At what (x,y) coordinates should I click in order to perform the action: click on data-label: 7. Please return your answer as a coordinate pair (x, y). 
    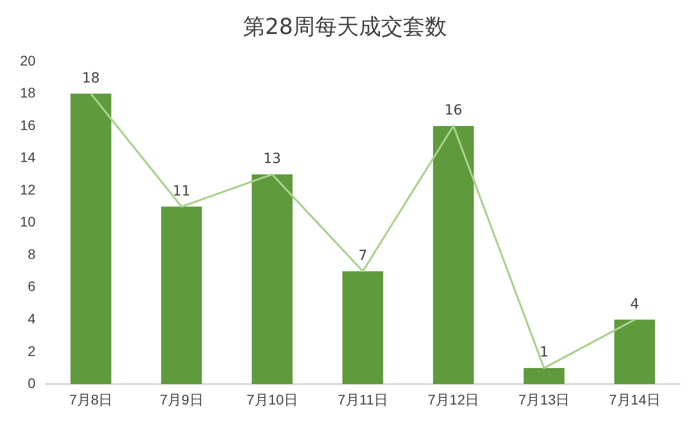
    Looking at the image, I should click on (363, 256).